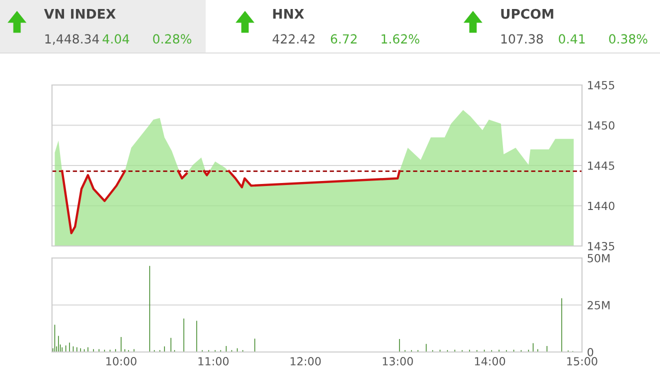 This screenshot has height=379, width=660. I want to click on y-tick-label: 1455, so click(601, 85).